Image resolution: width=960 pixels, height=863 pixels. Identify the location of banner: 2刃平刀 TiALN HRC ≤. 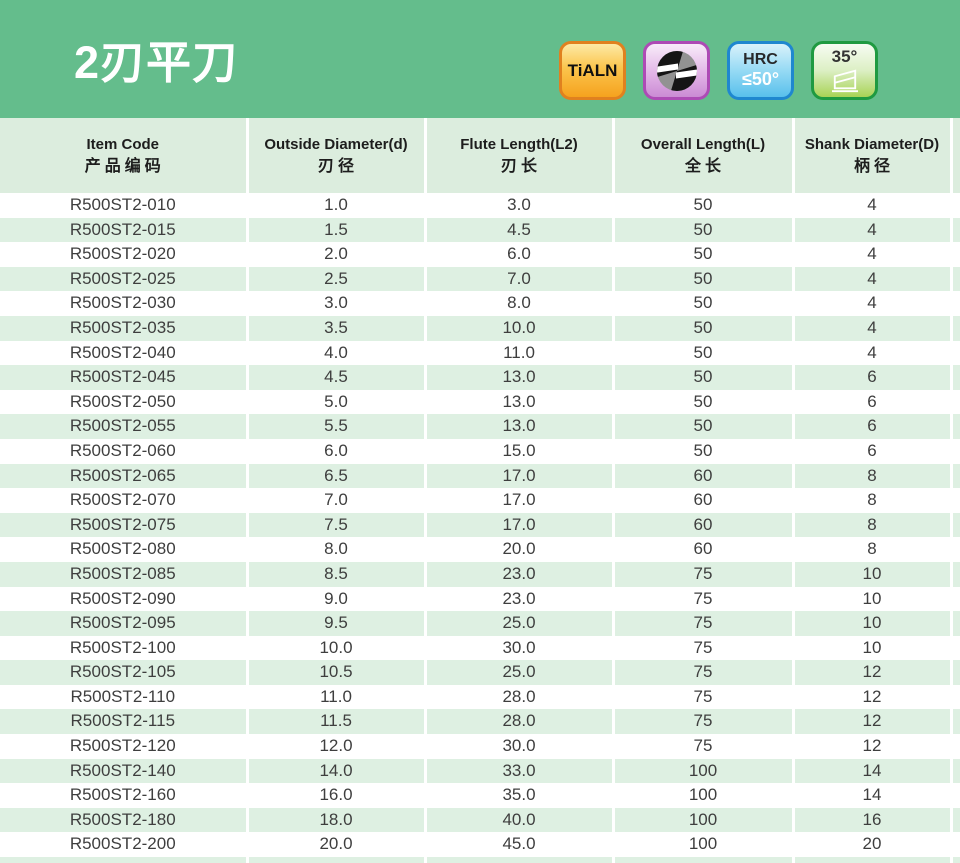
(480, 59).